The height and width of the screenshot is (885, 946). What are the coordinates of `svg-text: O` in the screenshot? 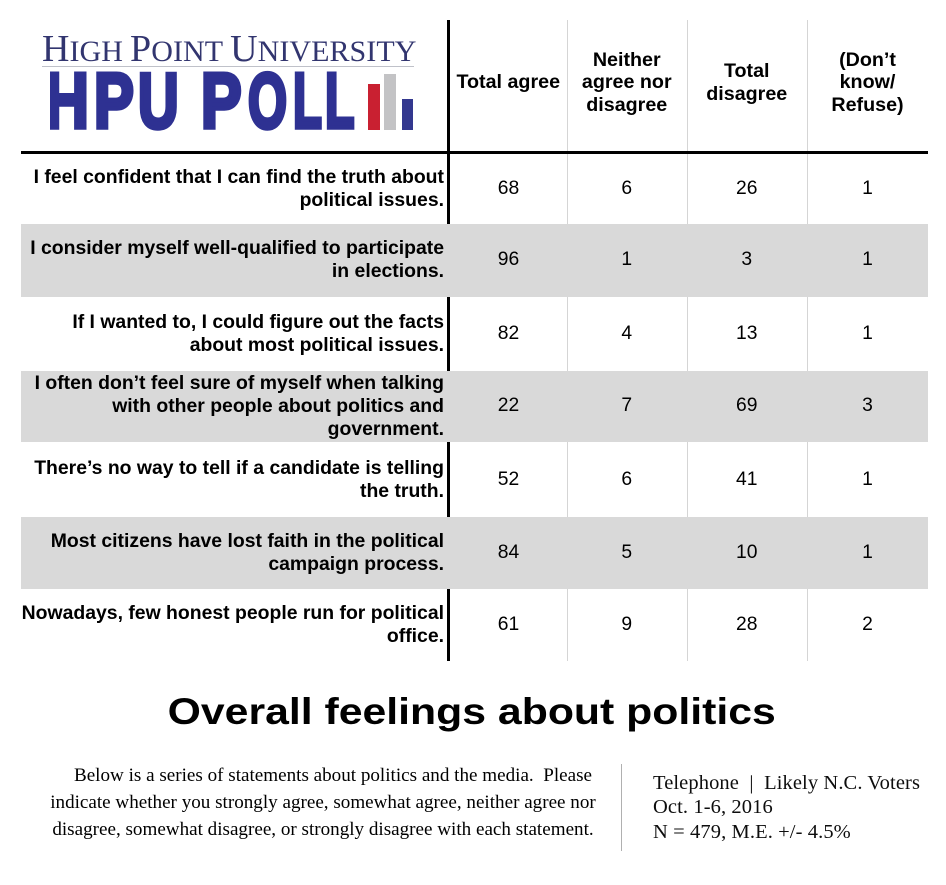 It's located at (267, 104).